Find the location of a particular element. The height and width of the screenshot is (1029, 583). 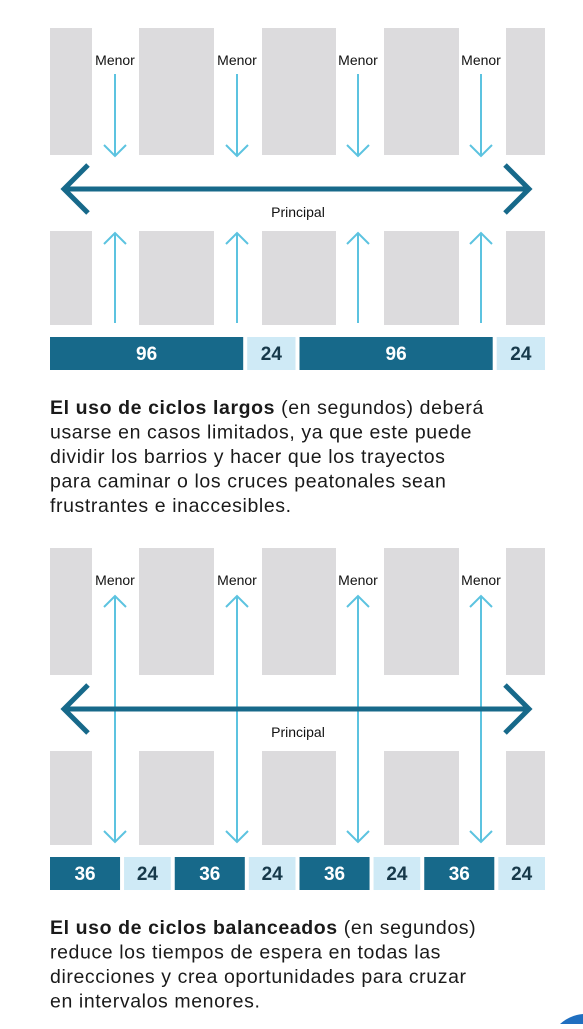

corner-mark is located at coordinates (571, 1019).